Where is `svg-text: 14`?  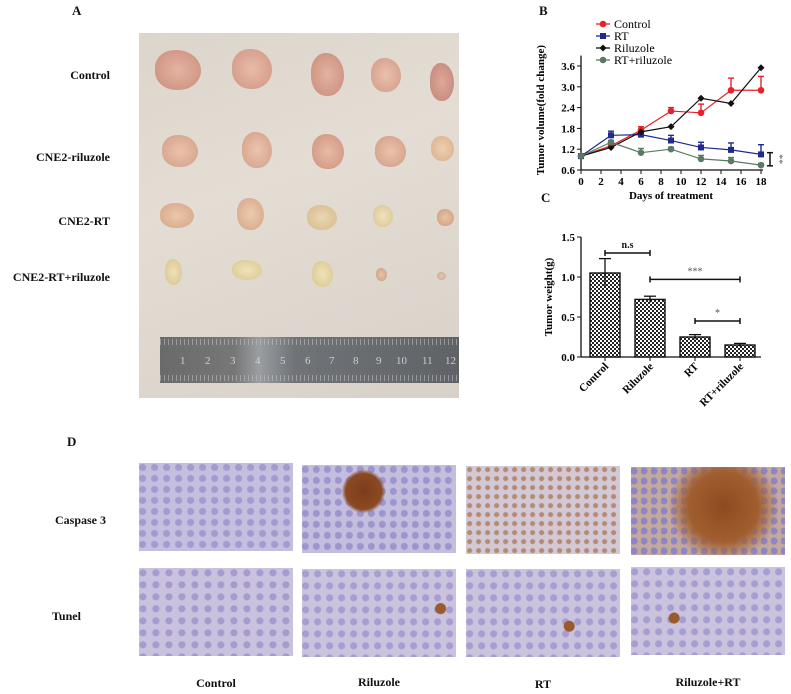 svg-text: 14 is located at coordinates (722, 182).